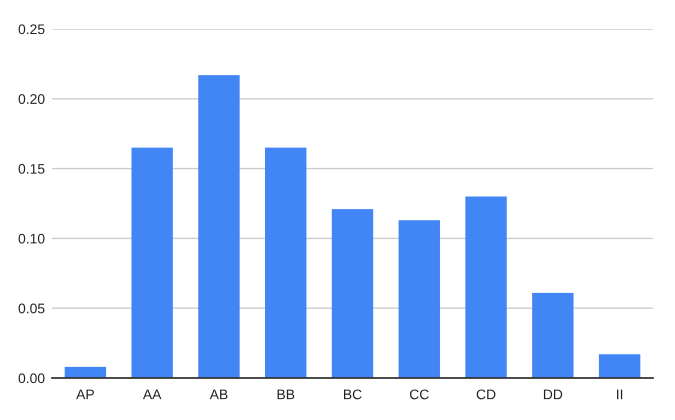  I want to click on x-tick-label: CD, so click(486, 394).